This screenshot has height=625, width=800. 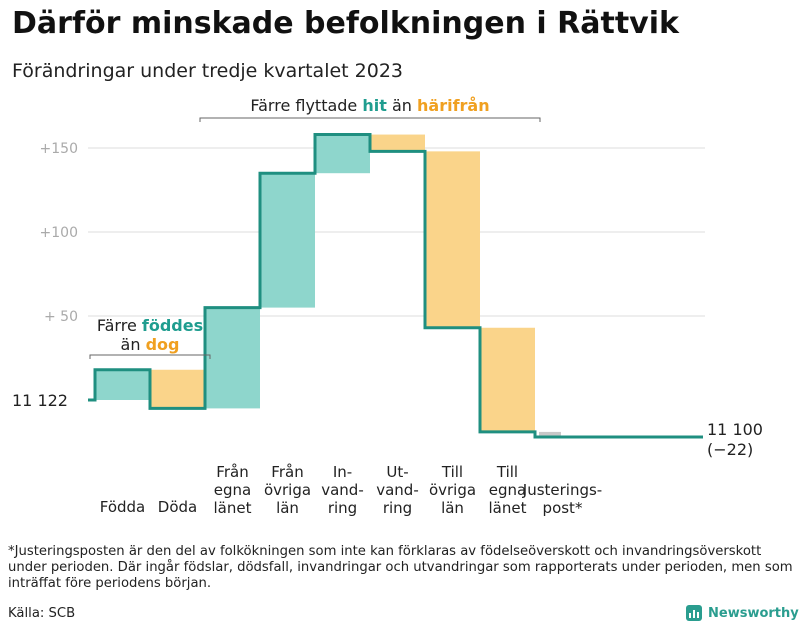 What do you see at coordinates (345, 23) in the screenshot?
I see `chart-title: Därför minskade befolkningen i Rättvik` at bounding box center [345, 23].